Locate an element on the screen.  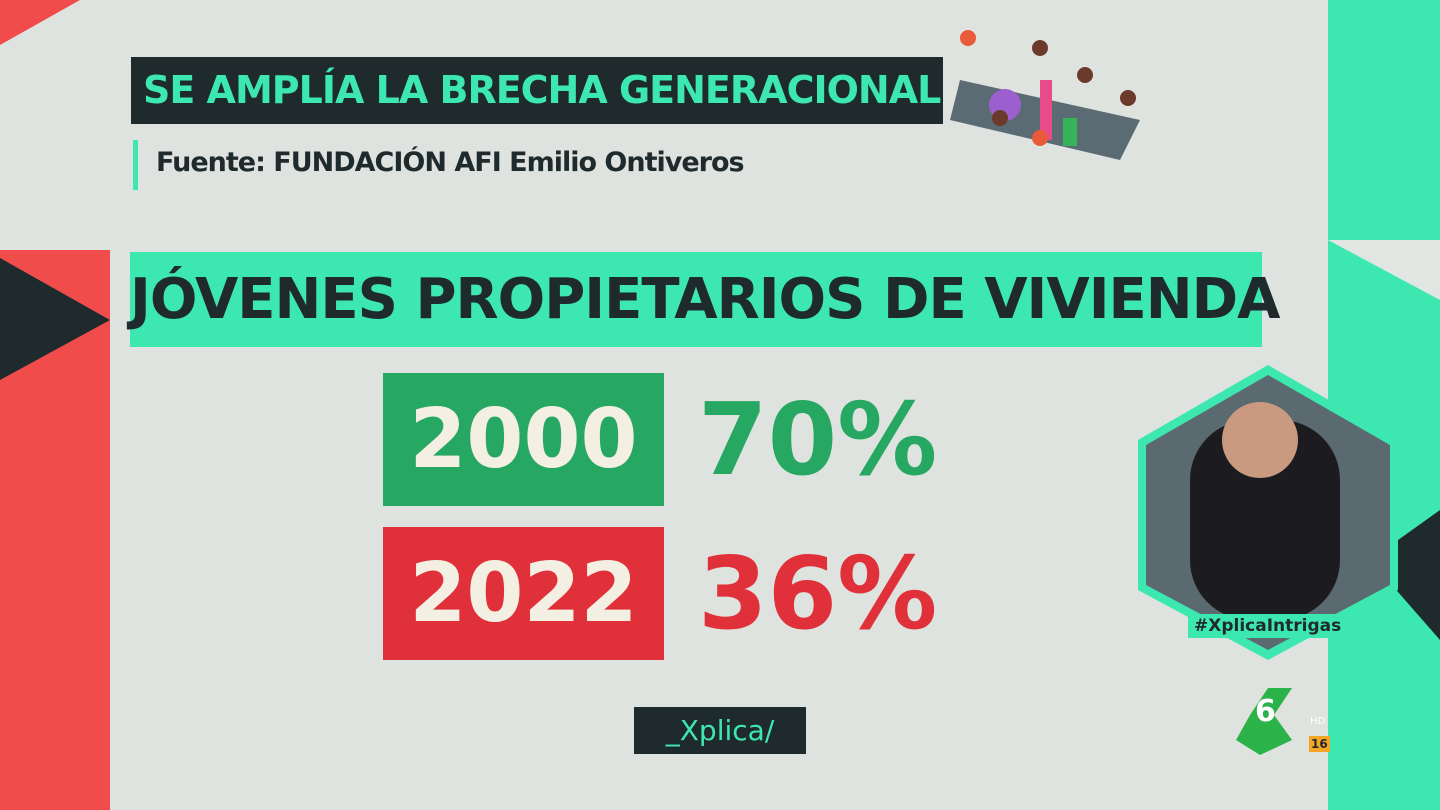
hashtag: #XplicaIntrigas is located at coordinates (1268, 626).